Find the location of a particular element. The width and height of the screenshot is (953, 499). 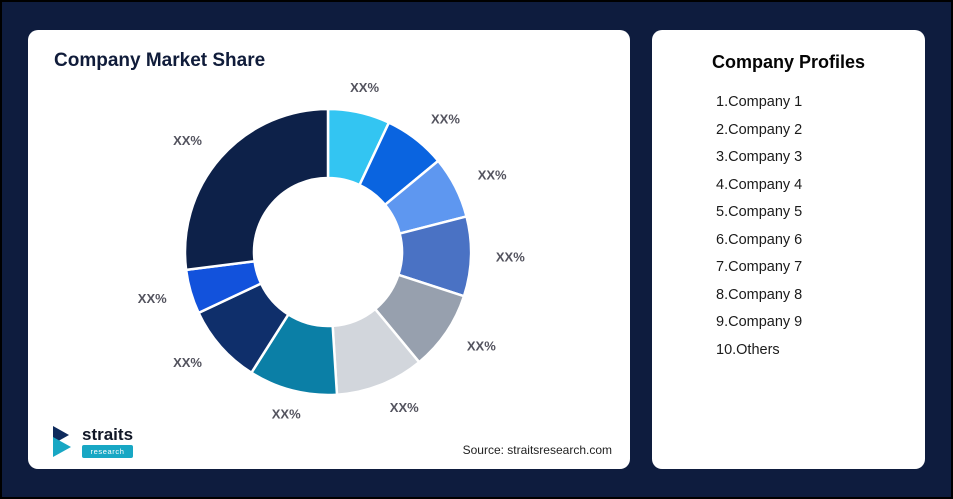

company-list-item: 4.Company 4 is located at coordinates (759, 184).